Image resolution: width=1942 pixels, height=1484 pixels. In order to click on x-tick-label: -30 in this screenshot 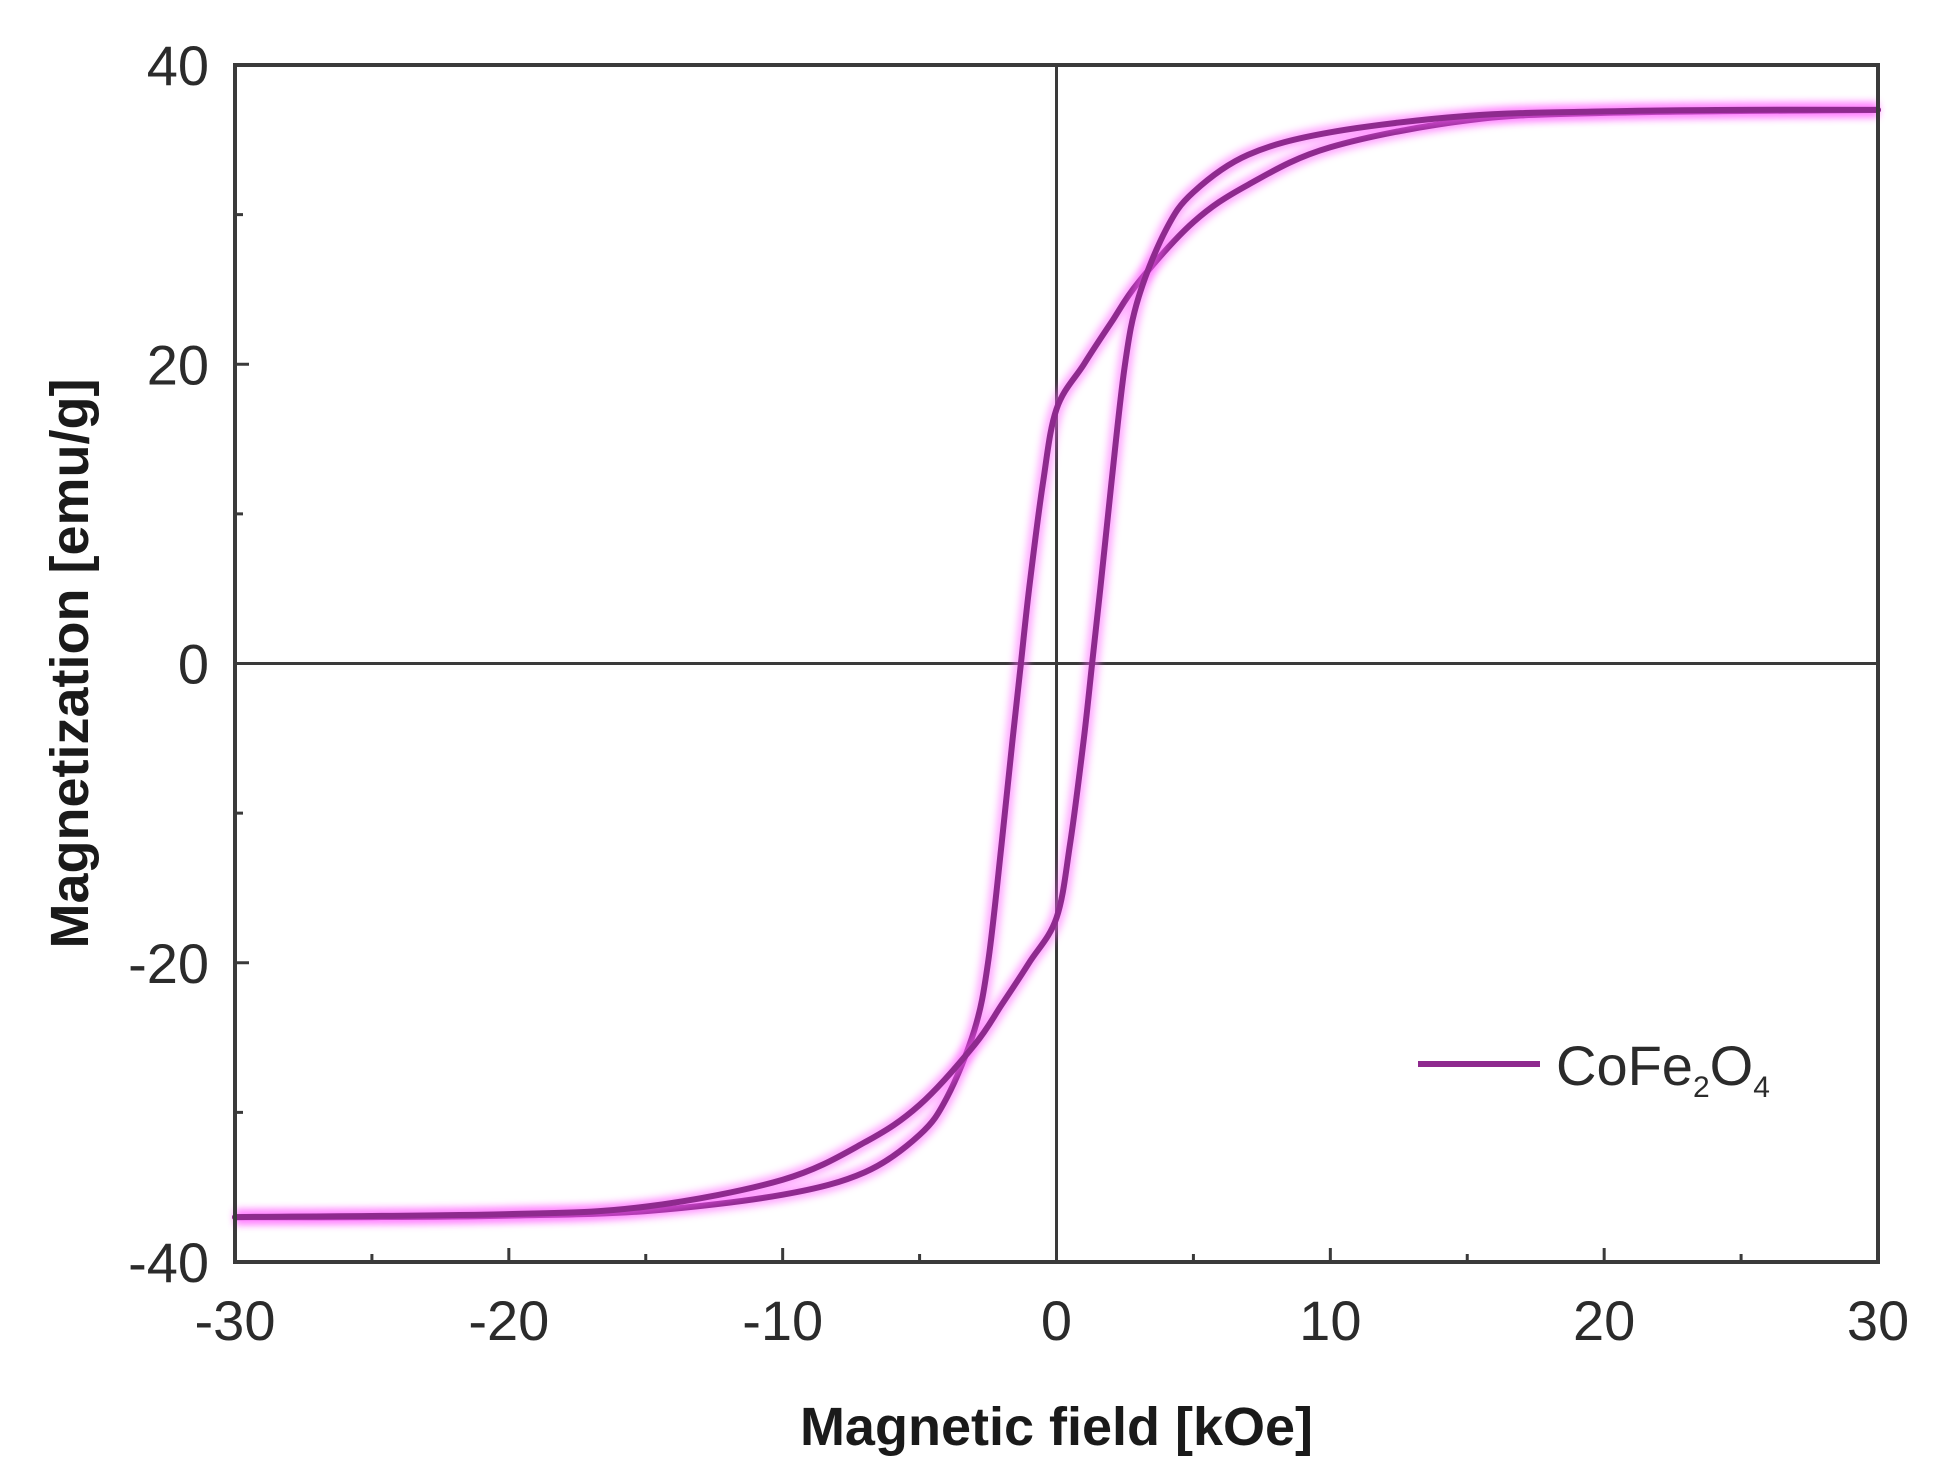, I will do `click(235, 1320)`.